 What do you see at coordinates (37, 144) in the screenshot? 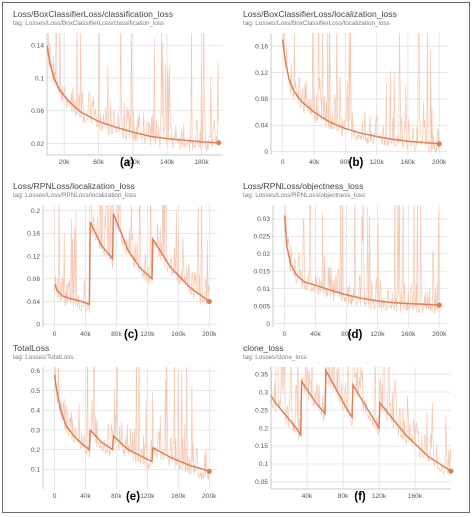
I see `y-tick-label: 0.02` at bounding box center [37, 144].